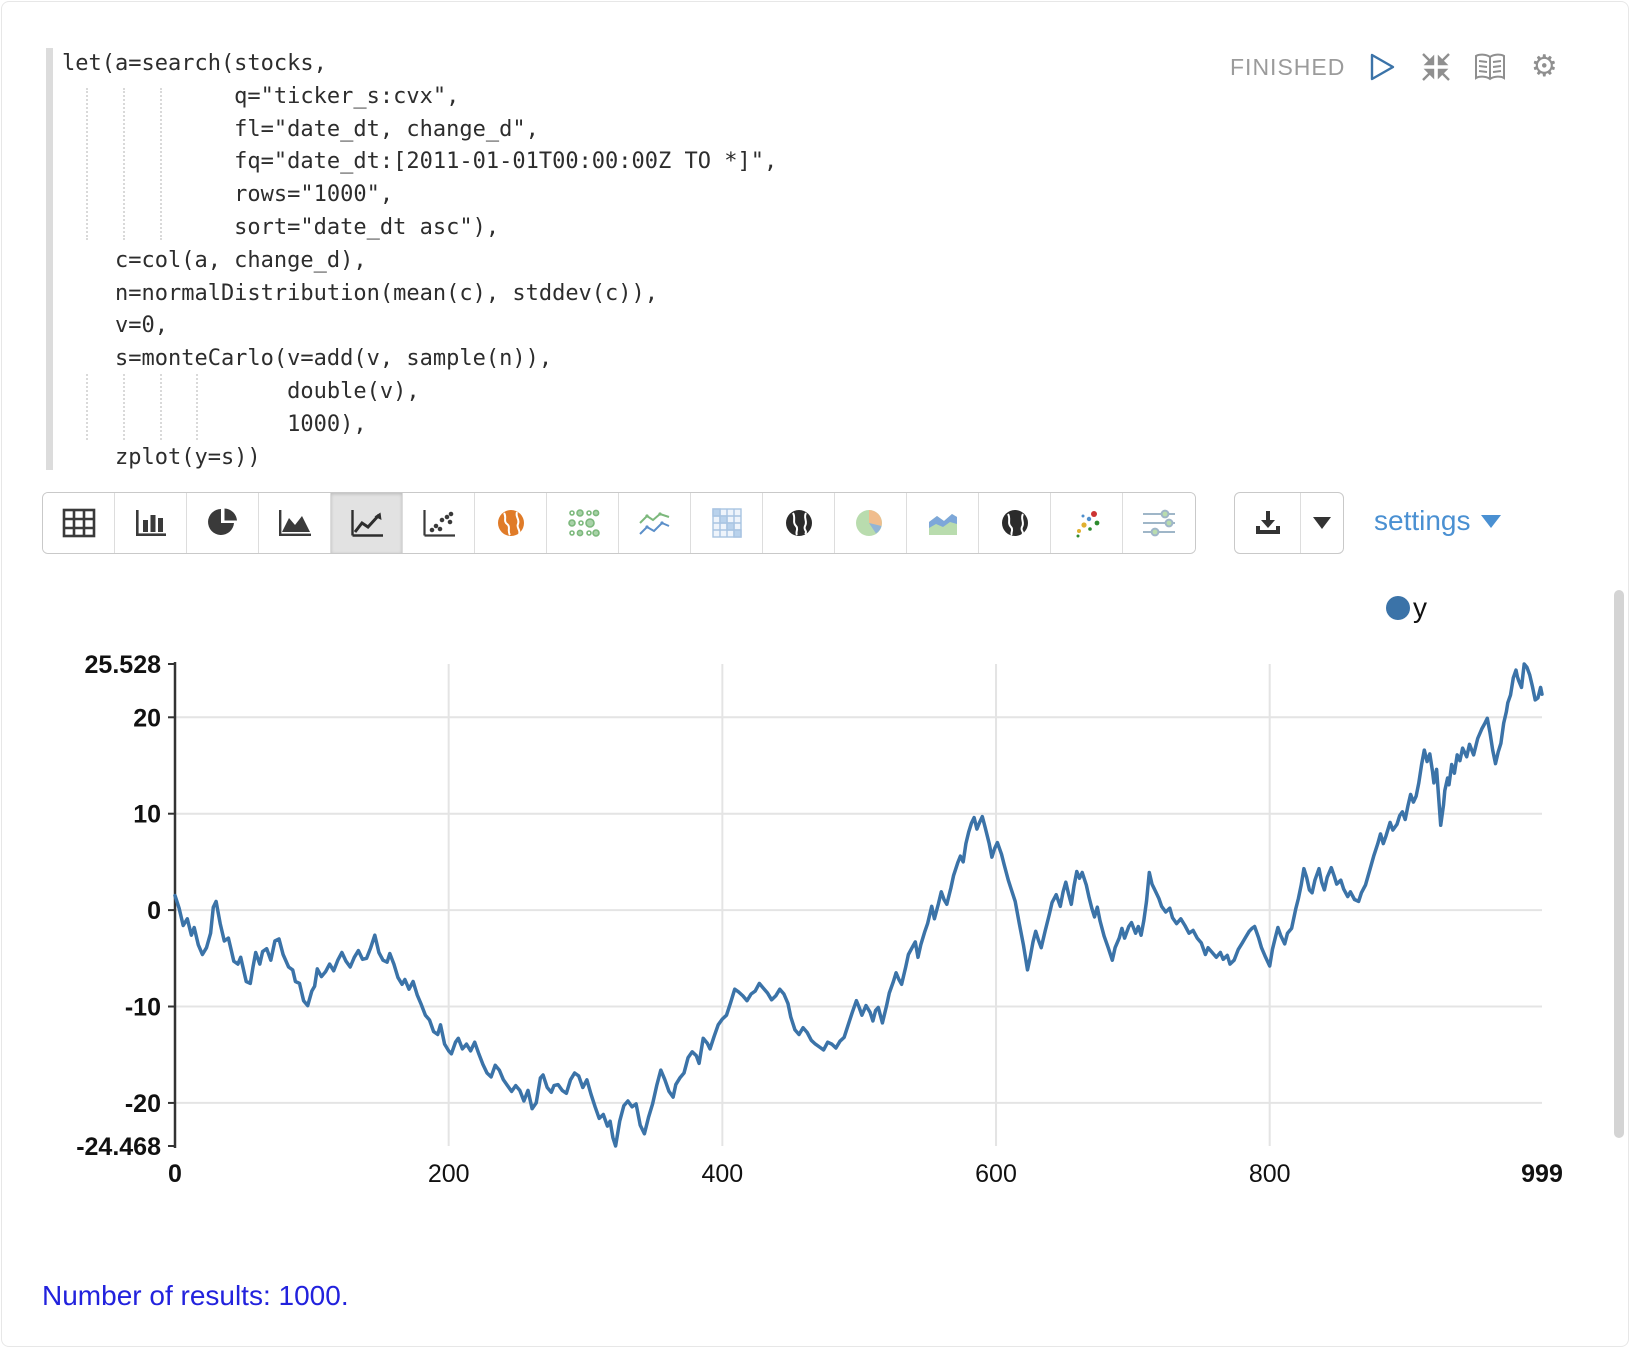 The image size is (1630, 1349). What do you see at coordinates (367, 523) in the screenshot?
I see `line-chart-button` at bounding box center [367, 523].